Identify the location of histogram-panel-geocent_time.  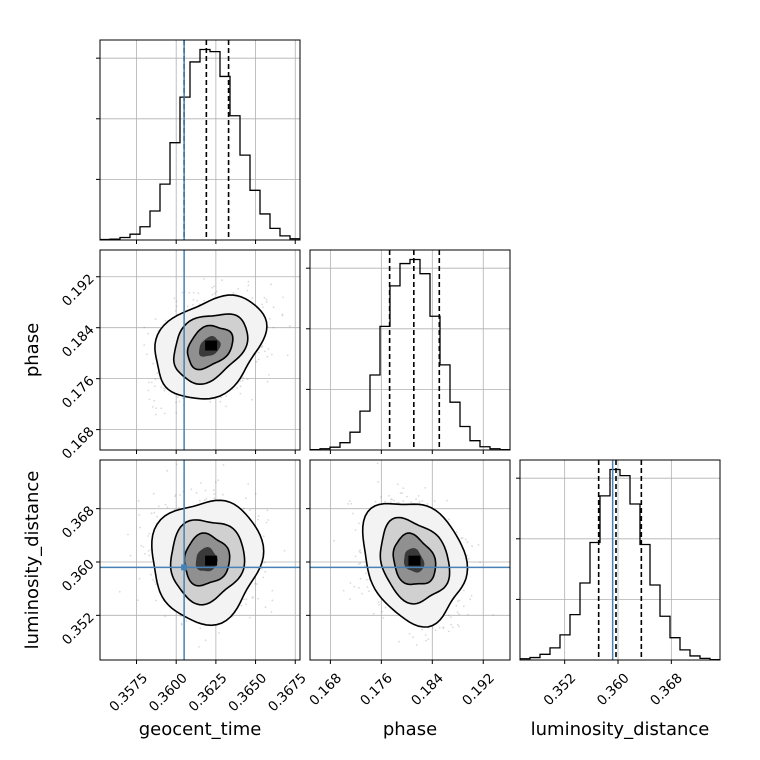
(198, 141).